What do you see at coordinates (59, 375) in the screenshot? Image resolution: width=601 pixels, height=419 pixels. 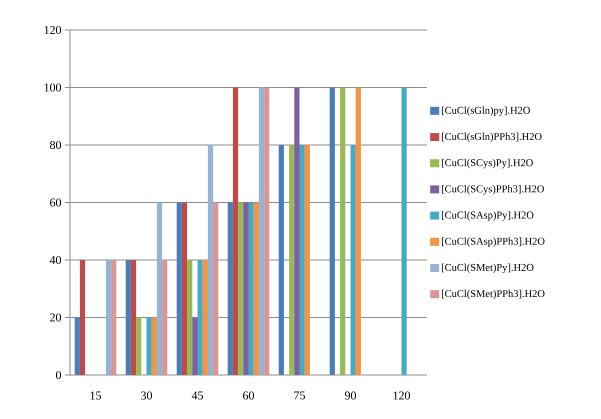 I see `y-tick-label: 0` at bounding box center [59, 375].